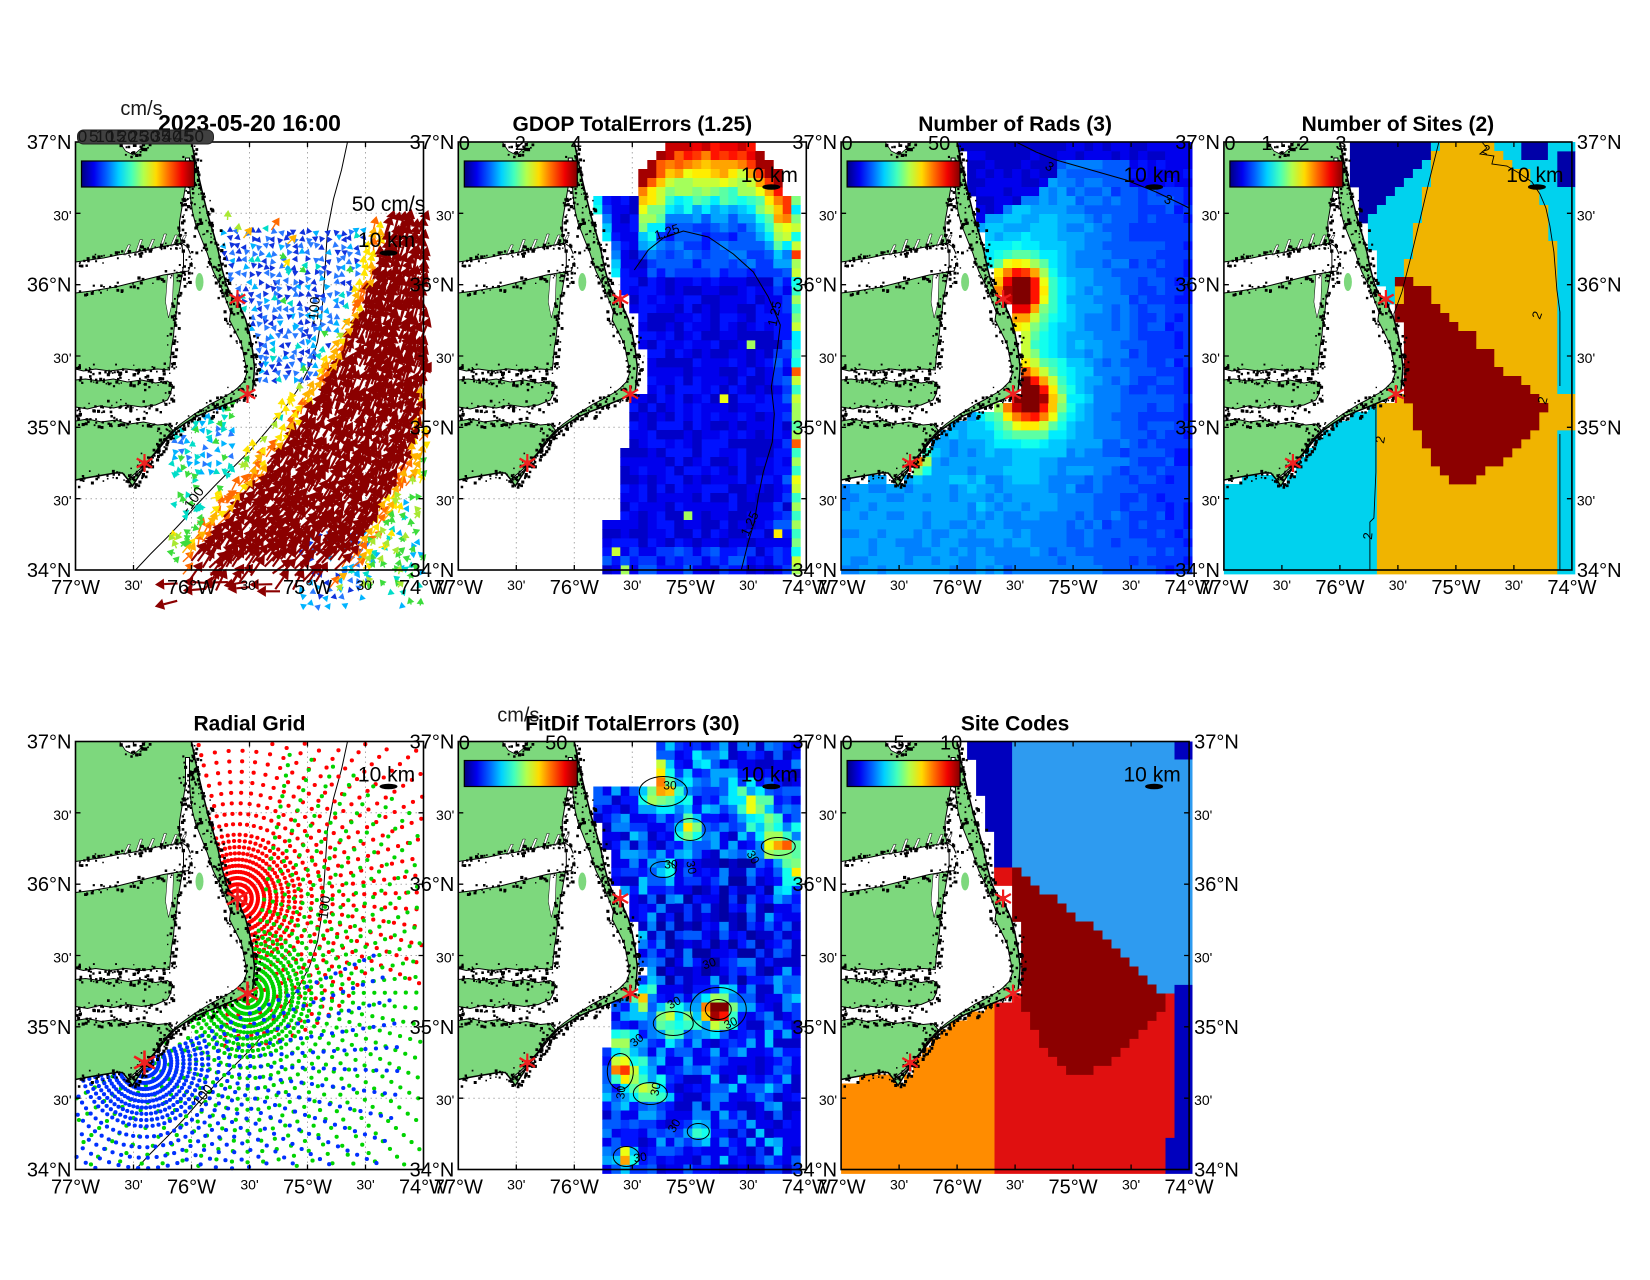 The image size is (1650, 1280). Describe the element at coordinates (1015, 724) in the screenshot. I see `svg-text: Site Codes` at that location.